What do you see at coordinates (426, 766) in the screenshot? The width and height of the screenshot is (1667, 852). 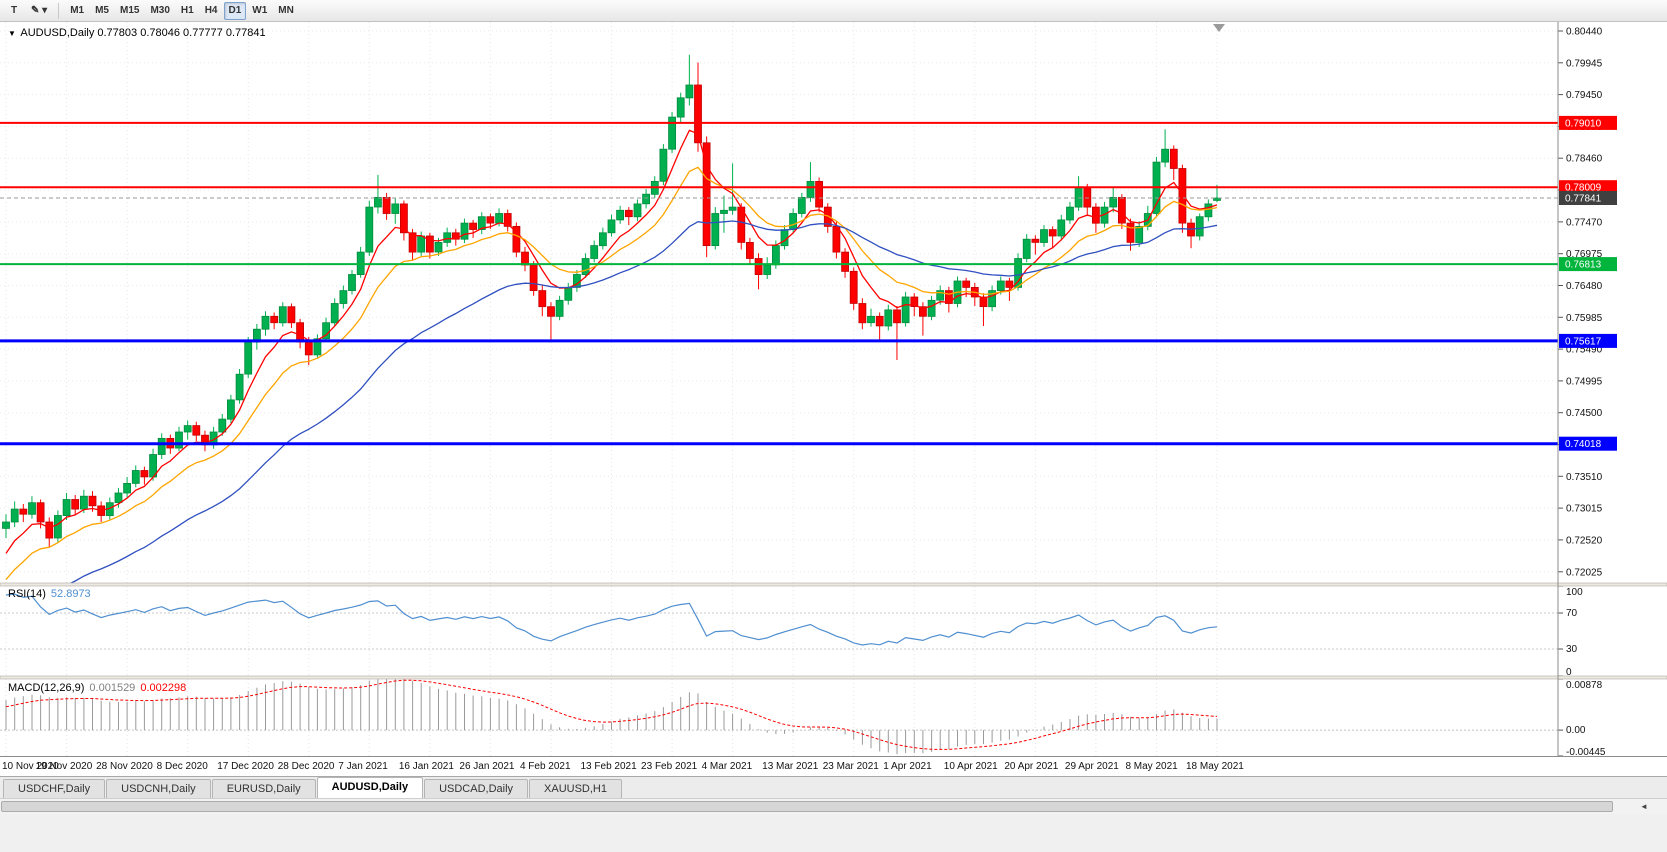 I see `time-axis-label: 16 Jan 2021` at bounding box center [426, 766].